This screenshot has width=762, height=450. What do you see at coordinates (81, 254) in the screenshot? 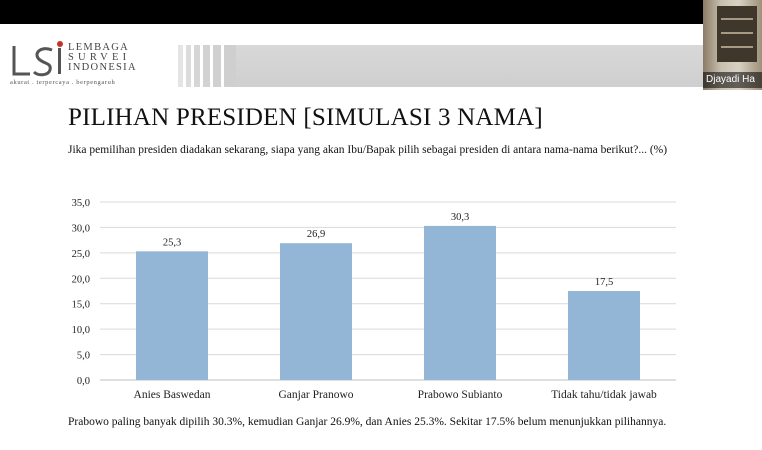
I see `y-tick-label: 25,0` at bounding box center [81, 254].